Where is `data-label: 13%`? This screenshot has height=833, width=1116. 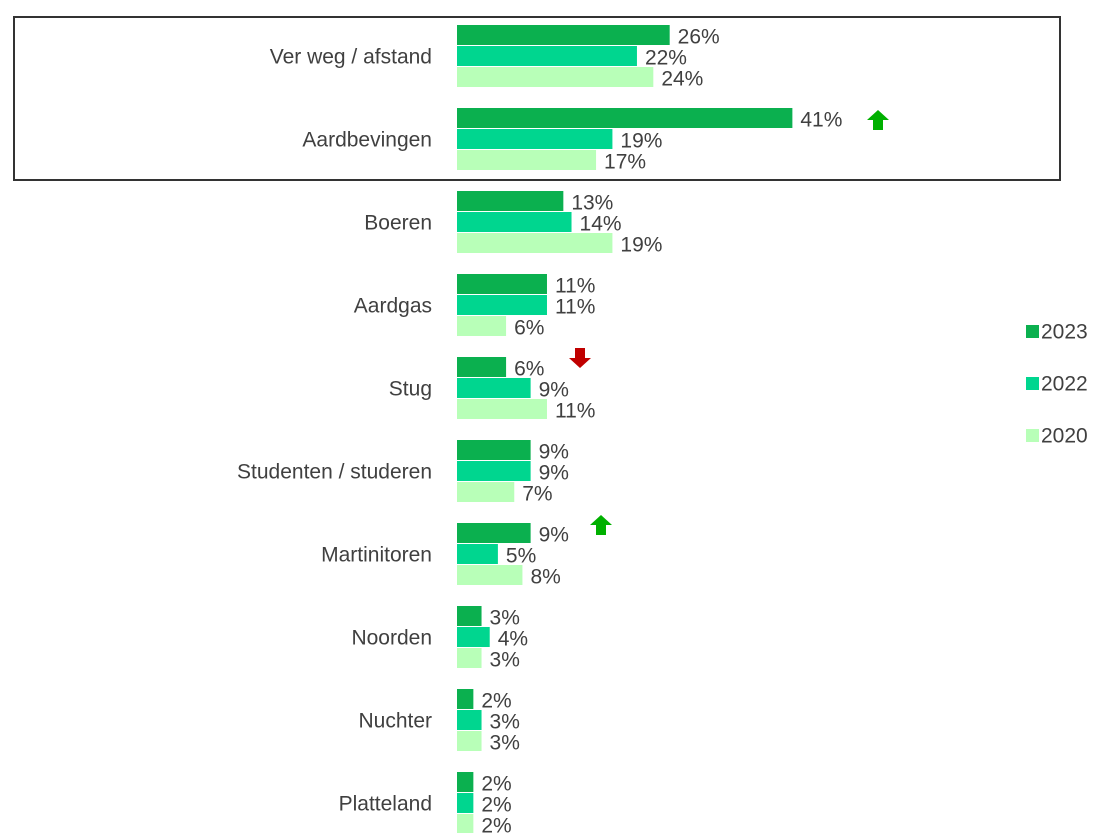 data-label: 13% is located at coordinates (592, 203).